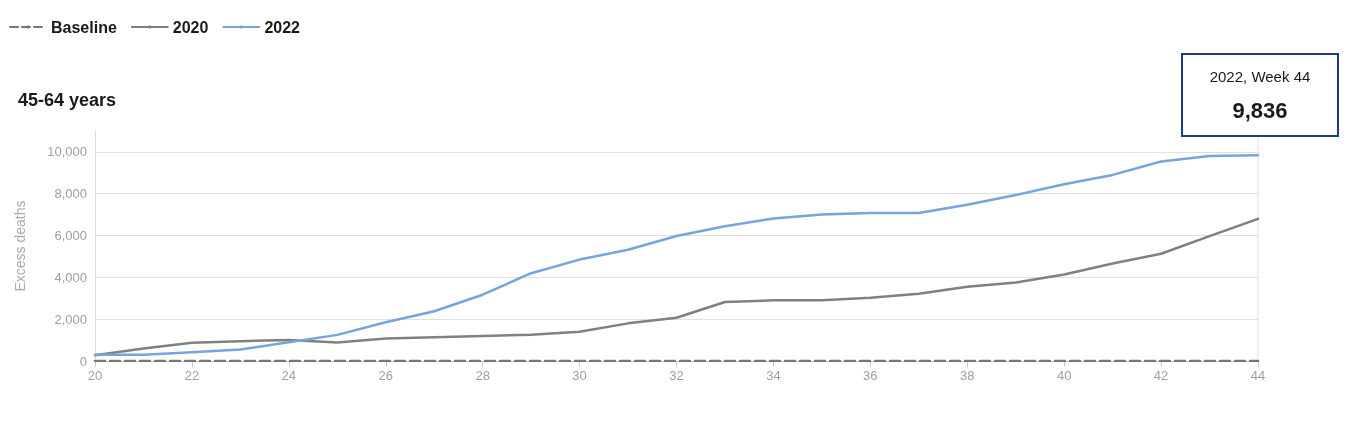 This screenshot has height=424, width=1355. I want to click on y-tick-label: 2,000, so click(70, 319).